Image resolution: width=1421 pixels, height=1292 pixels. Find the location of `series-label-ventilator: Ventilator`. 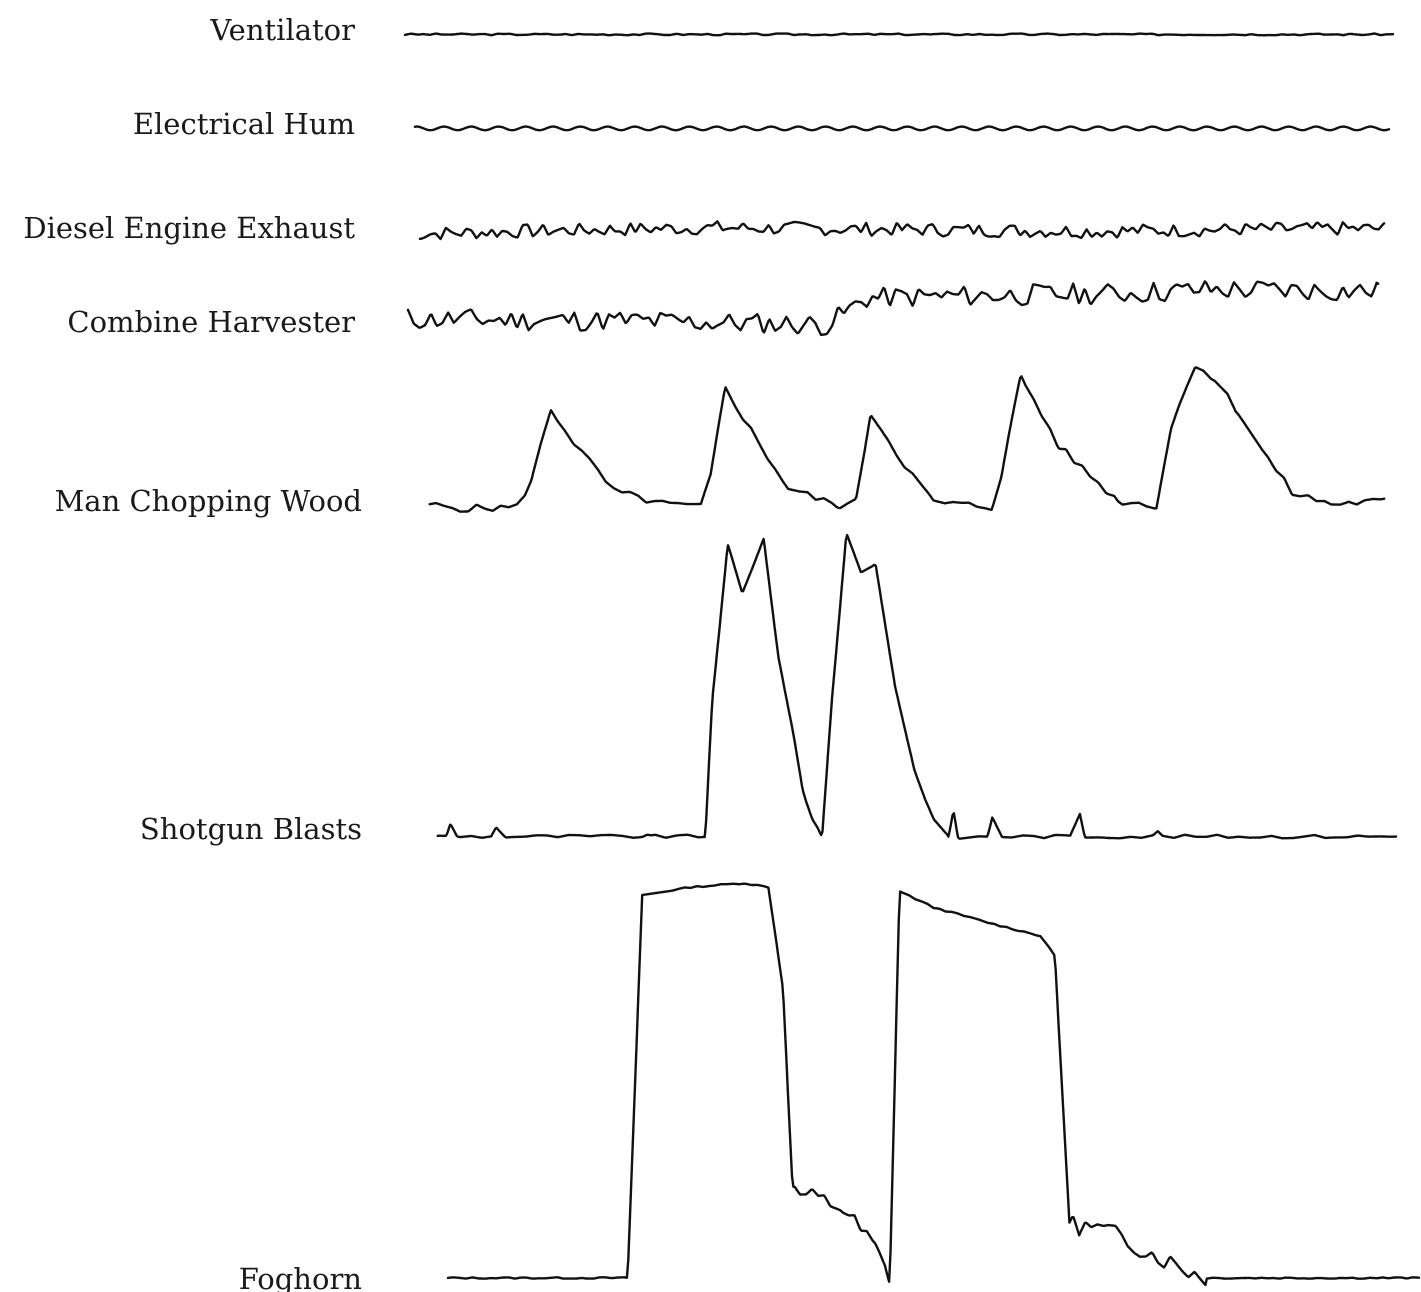

series-label-ventilator: Ventilator is located at coordinates (282, 30).